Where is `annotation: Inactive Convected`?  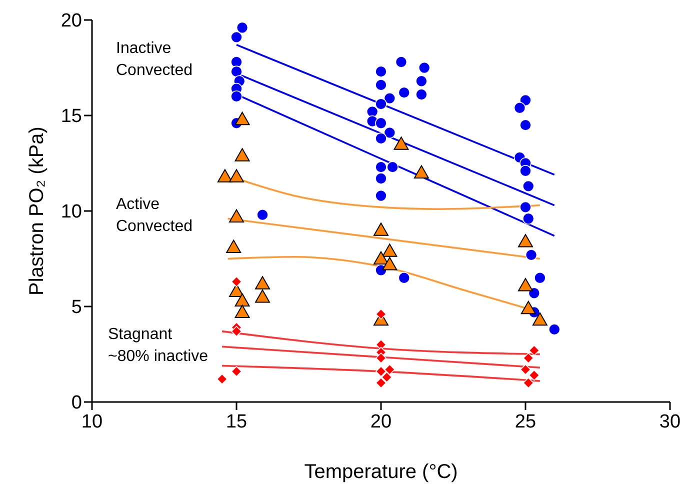
annotation: Inactive Convected is located at coordinates (154, 60).